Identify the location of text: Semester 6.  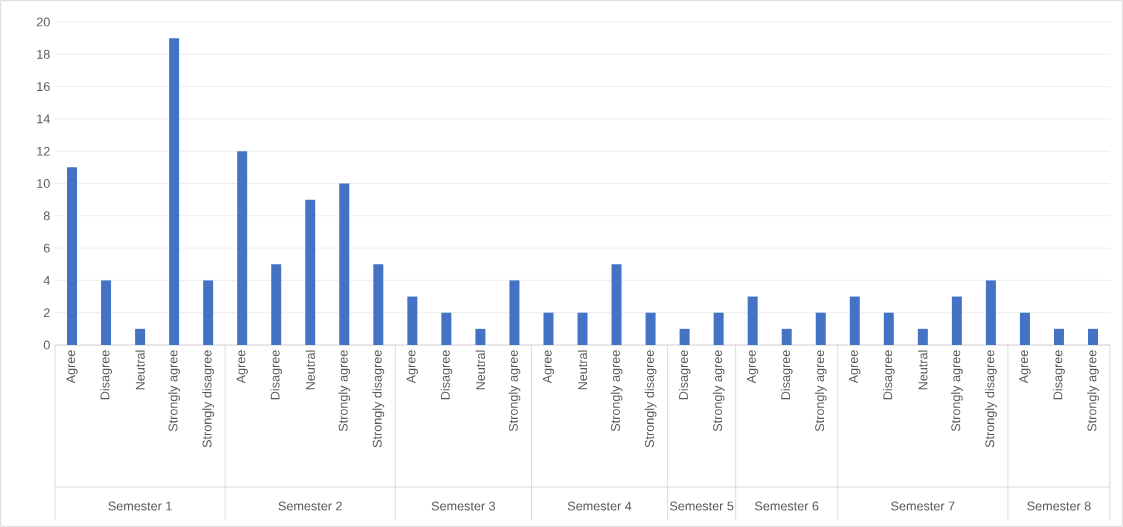
(787, 506).